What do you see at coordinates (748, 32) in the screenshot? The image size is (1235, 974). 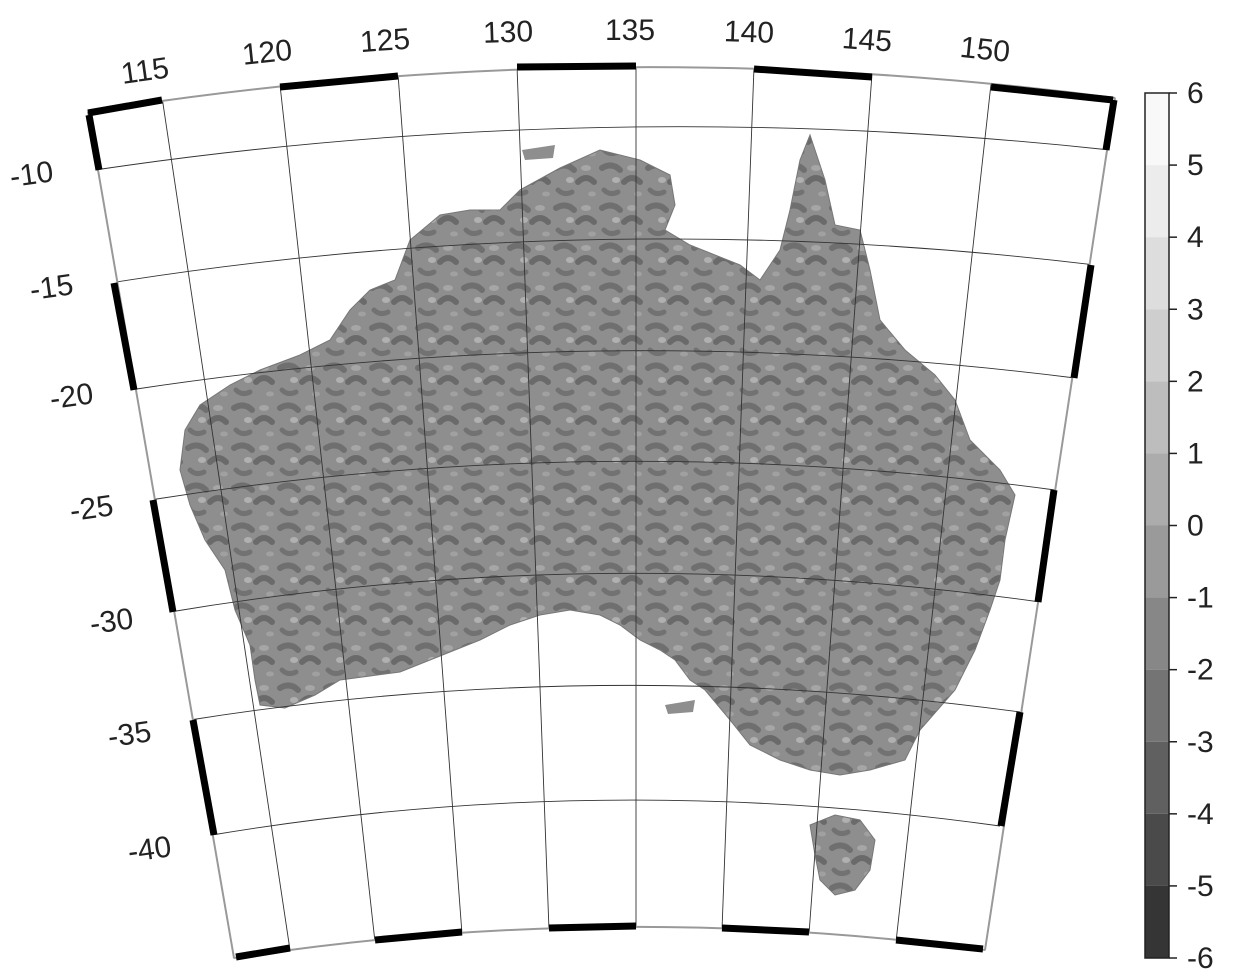 I see `longitude-label: 140` at bounding box center [748, 32].